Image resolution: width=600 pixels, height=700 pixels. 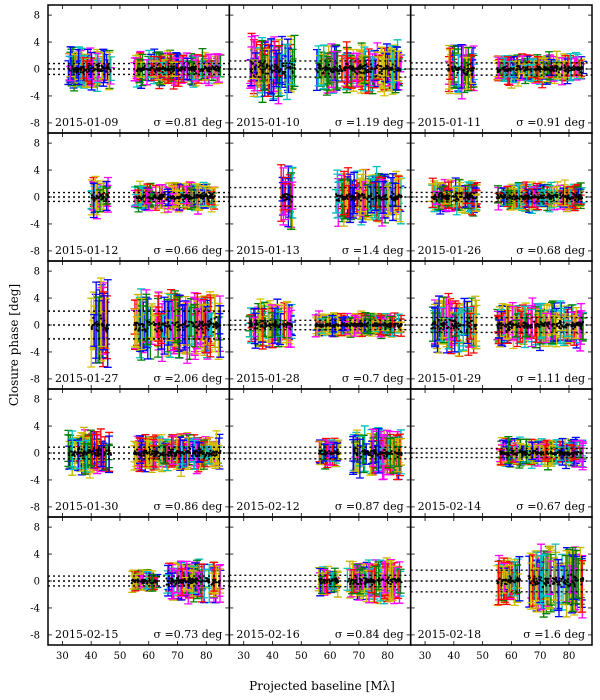 I want to click on y-tick-label: 0, so click(x=37, y=198).